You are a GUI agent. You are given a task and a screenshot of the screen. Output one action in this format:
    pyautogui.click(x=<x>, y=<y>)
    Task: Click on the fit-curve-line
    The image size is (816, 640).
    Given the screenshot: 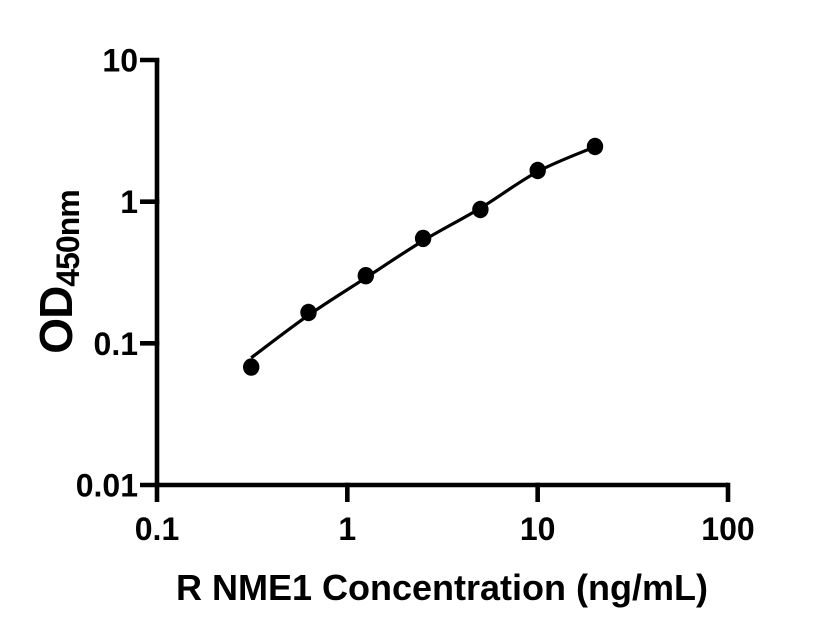 What is the action you would take?
    pyautogui.click(x=423, y=252)
    